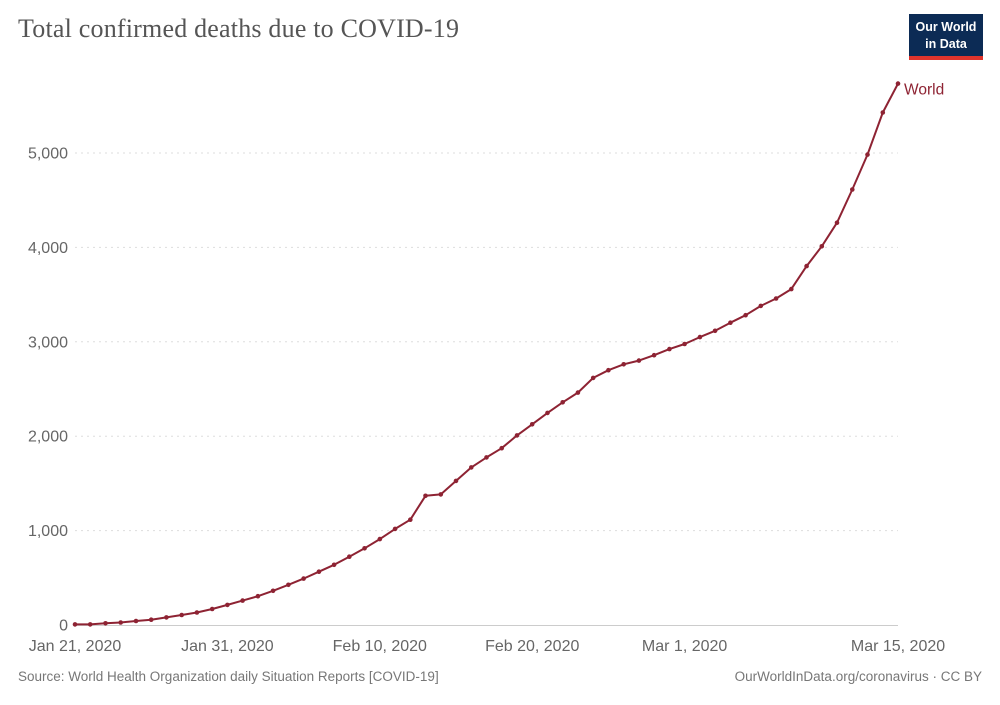 This screenshot has width=1000, height=705. I want to click on chart-title: Total confirmed deaths due to COVID-19, so click(239, 28).